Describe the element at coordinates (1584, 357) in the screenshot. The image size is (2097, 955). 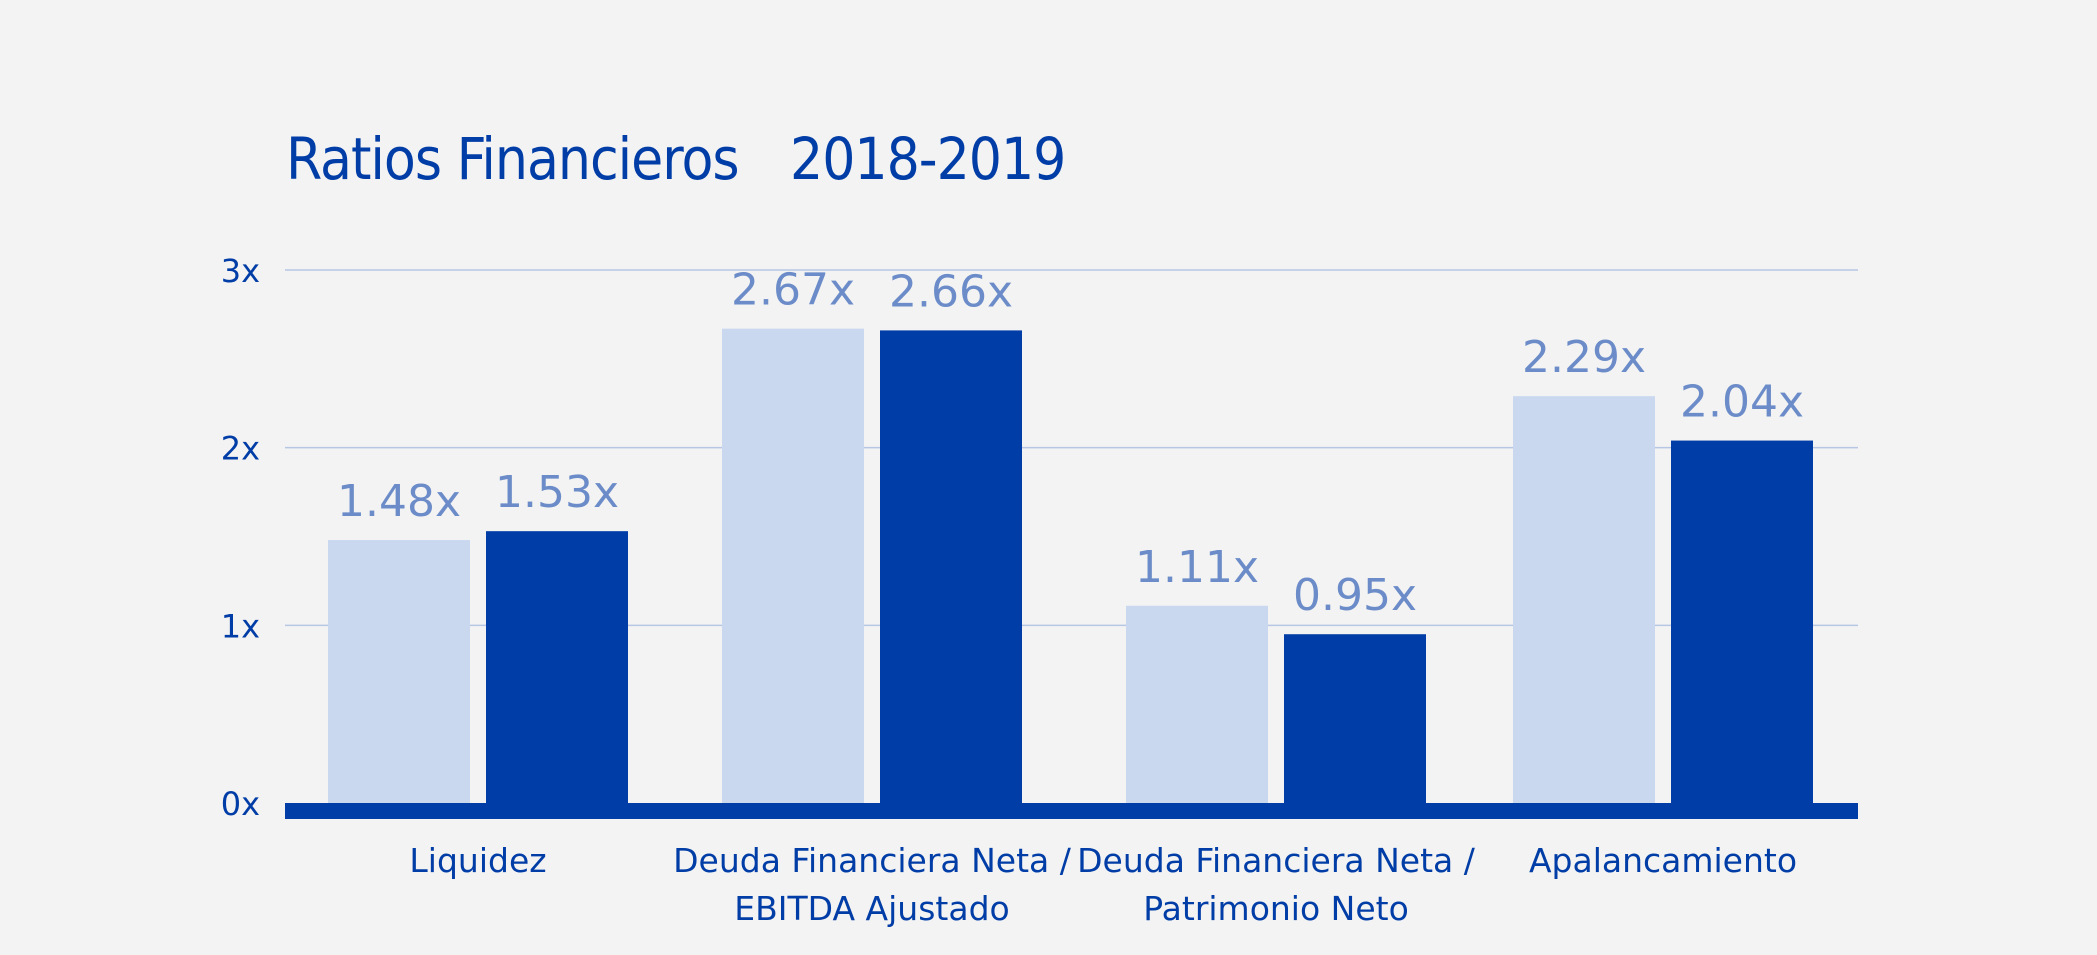
I see `data-label: 2.29x` at that location.